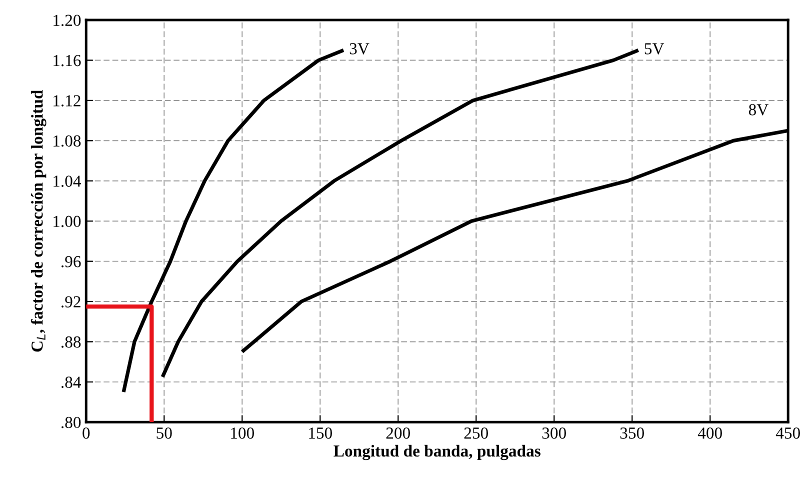  I want to click on y-tick-label: 1.20, so click(67, 20).